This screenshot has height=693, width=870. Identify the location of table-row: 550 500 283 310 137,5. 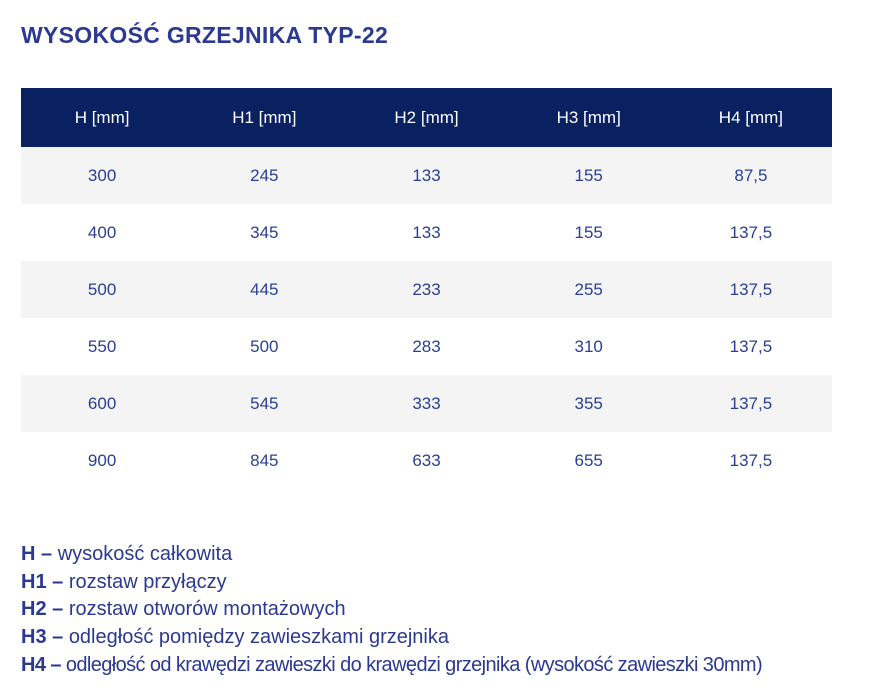
(426, 346).